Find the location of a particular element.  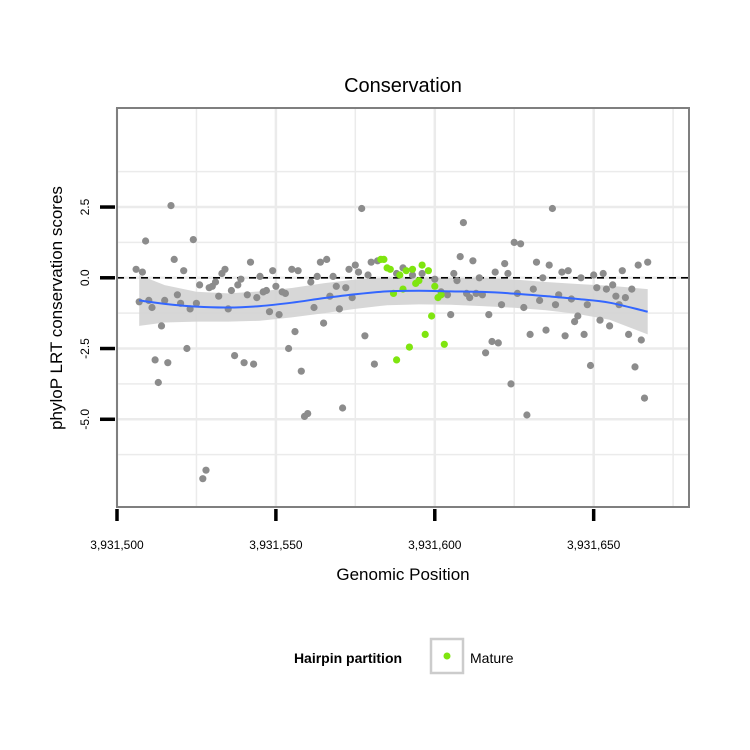

x-axis-ticks: 3,931,500 3,931,550 3,931,600 3,931,650 is located at coordinates (355, 530).